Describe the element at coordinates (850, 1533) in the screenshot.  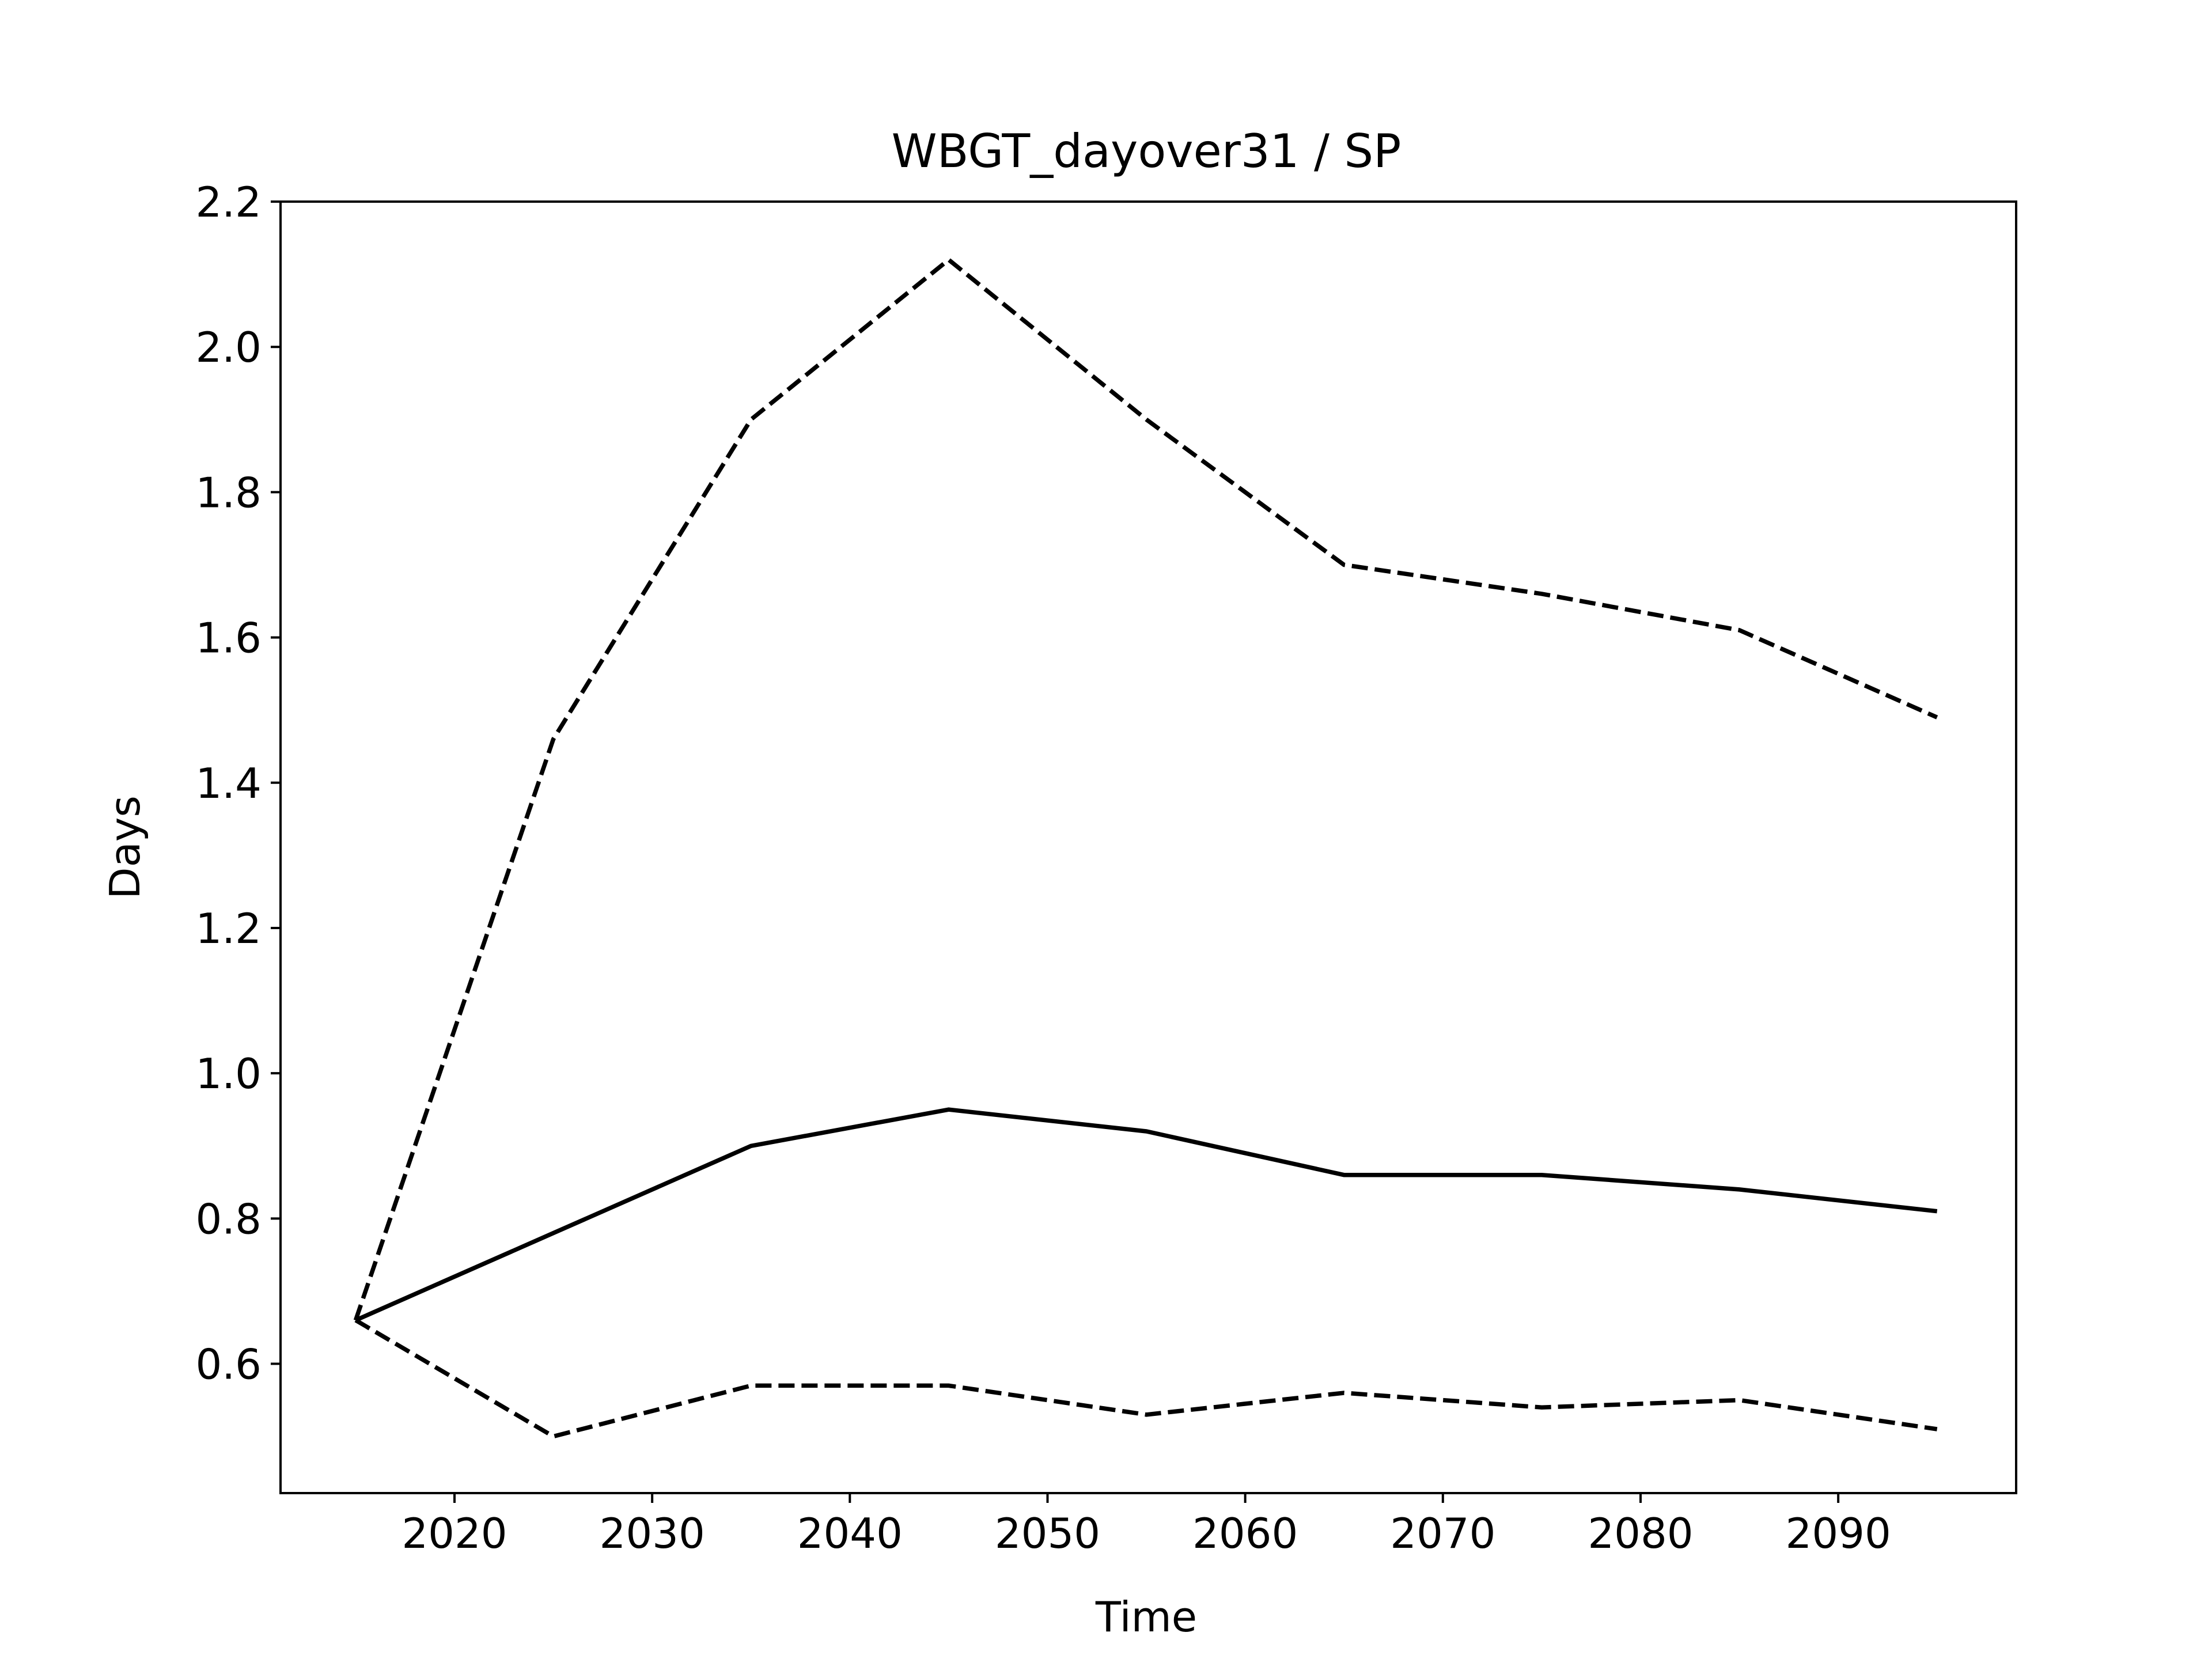
I see `x-tick-label: 2040` at that location.